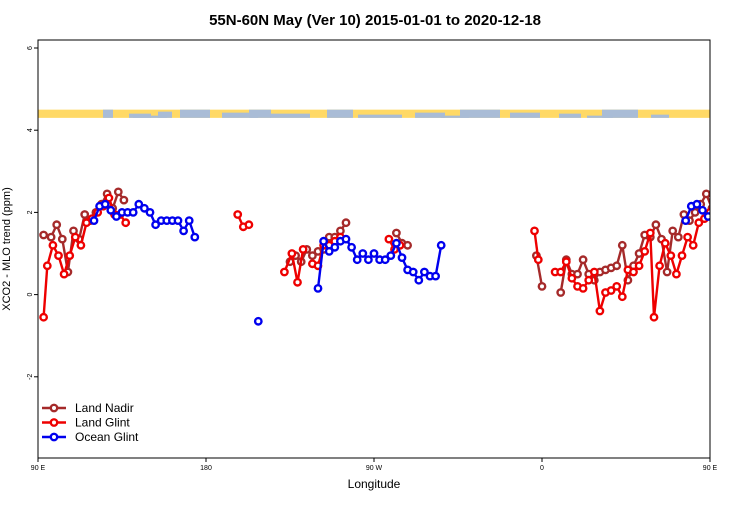 This screenshot has height=505, width=750. What do you see at coordinates (30, 212) in the screenshot?
I see `y-tick-label: 2` at bounding box center [30, 212].